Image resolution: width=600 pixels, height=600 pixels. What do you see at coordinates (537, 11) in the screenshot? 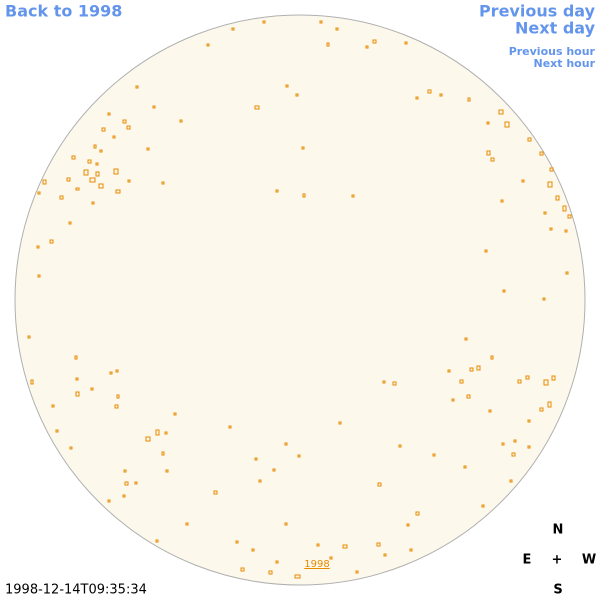
I see `previous-day-link: Previous day` at bounding box center [537, 11].